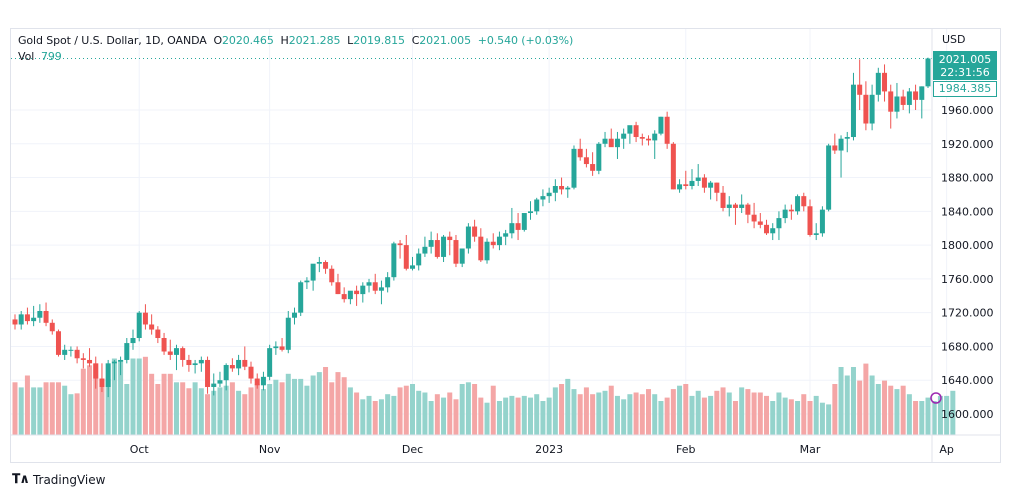 This screenshot has width=1012, height=498. What do you see at coordinates (412, 449) in the screenshot?
I see `time-tick-label: Dec` at bounding box center [412, 449].